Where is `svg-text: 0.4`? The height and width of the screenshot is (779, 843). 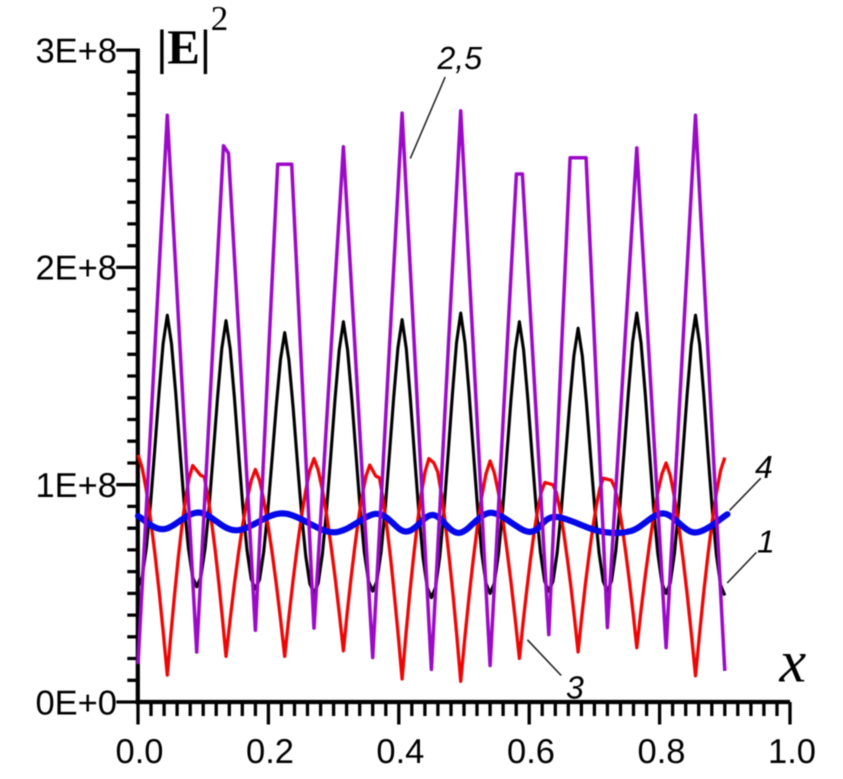
svg-text: 0.4 is located at coordinates (400, 752).